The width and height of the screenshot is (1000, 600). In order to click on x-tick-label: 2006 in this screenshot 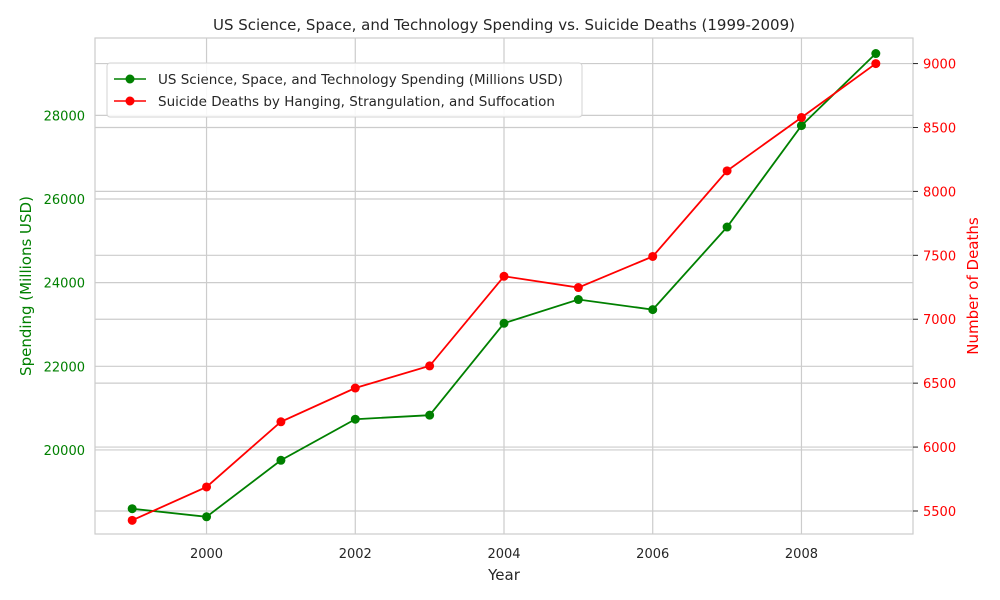, I will do `click(652, 554)`.